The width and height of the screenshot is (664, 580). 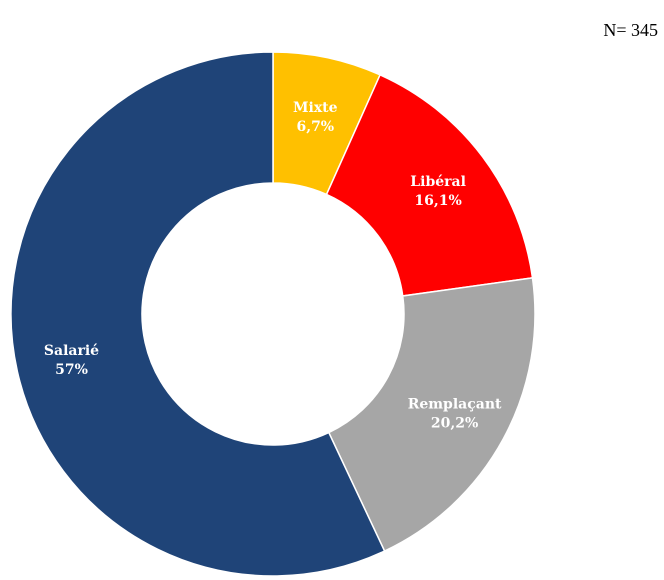 What do you see at coordinates (71, 370) in the screenshot?
I see `slice-value-salarie: 57%` at bounding box center [71, 370].